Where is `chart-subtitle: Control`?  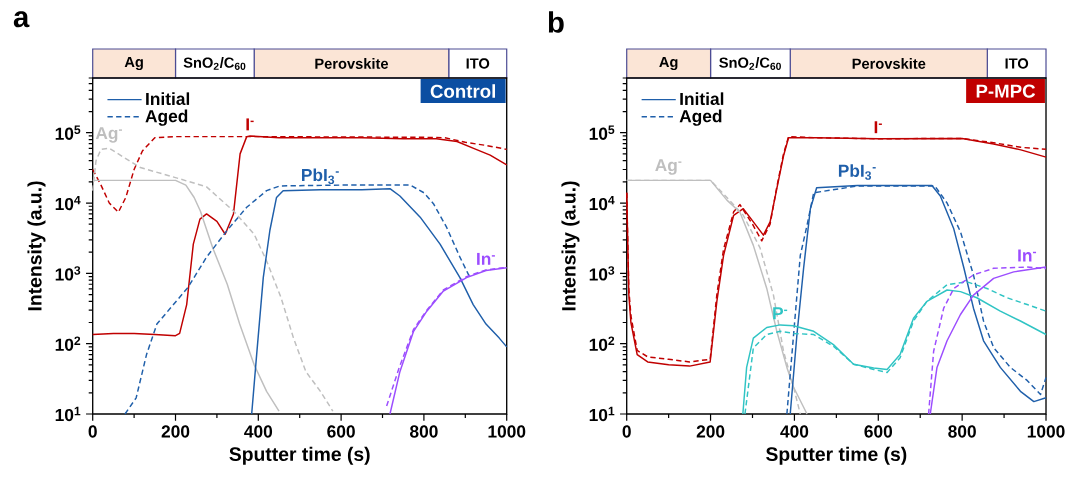
chart-subtitle: Control is located at coordinates (462, 91).